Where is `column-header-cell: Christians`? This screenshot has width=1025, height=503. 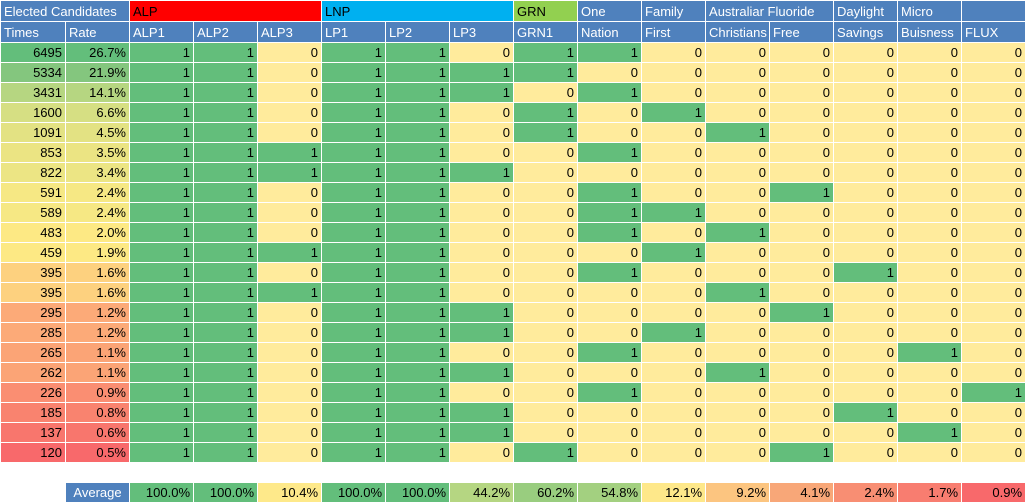
column-header-cell: Christians is located at coordinates (738, 32).